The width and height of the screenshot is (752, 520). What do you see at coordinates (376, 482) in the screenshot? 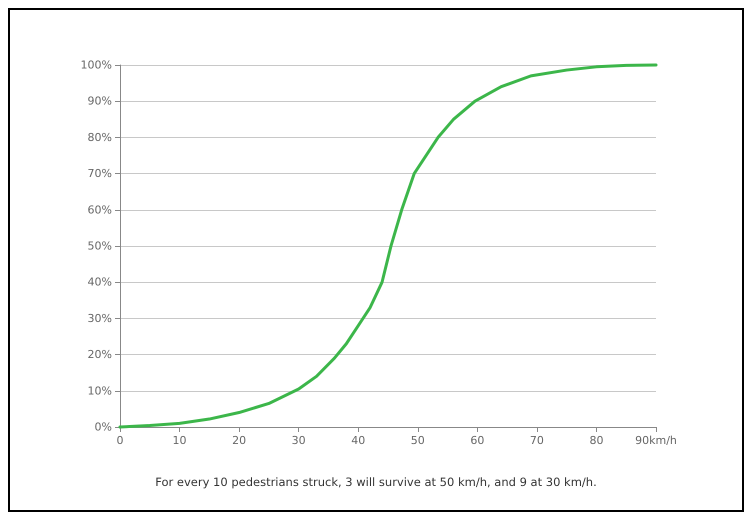
I see `text: For every 10 pedestrians struck, 3 will survive at 50 km/h, and 9 at 30 km/h.` at bounding box center [376, 482].